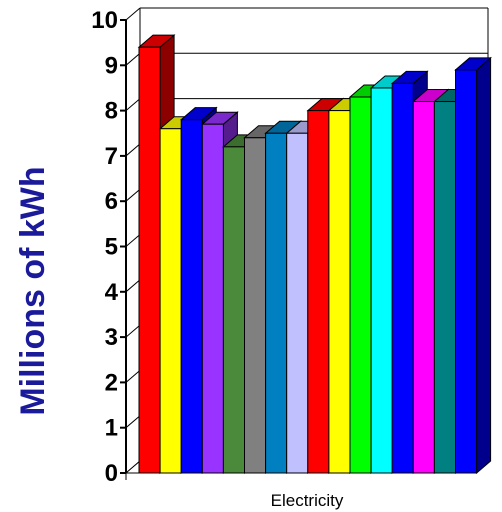 The height and width of the screenshot is (512, 502). What do you see at coordinates (111, 428) in the screenshot?
I see `y-tick-label: 1` at bounding box center [111, 428].